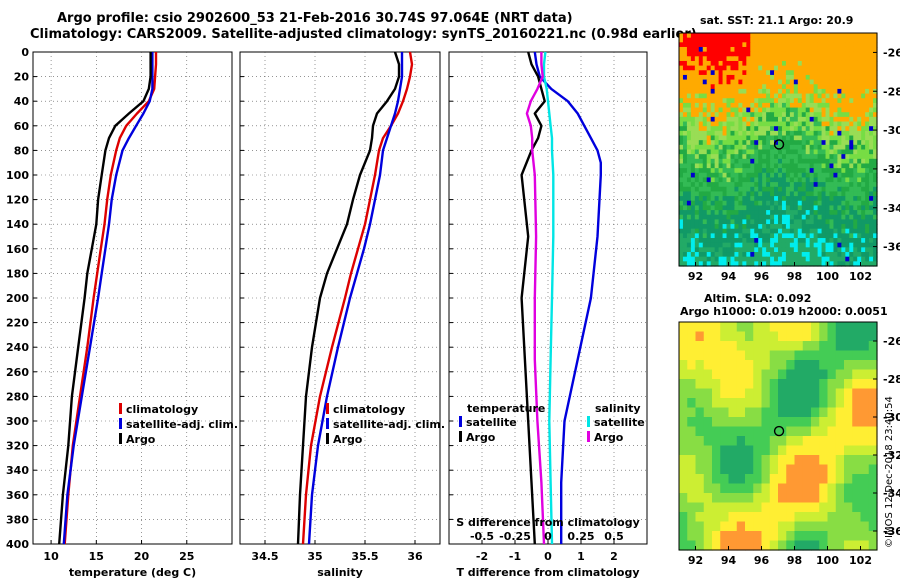 The height and width of the screenshot is (580, 900). Describe the element at coordinates (891, 341) in the screenshot. I see `map-y-tick-label: -26` at that location.